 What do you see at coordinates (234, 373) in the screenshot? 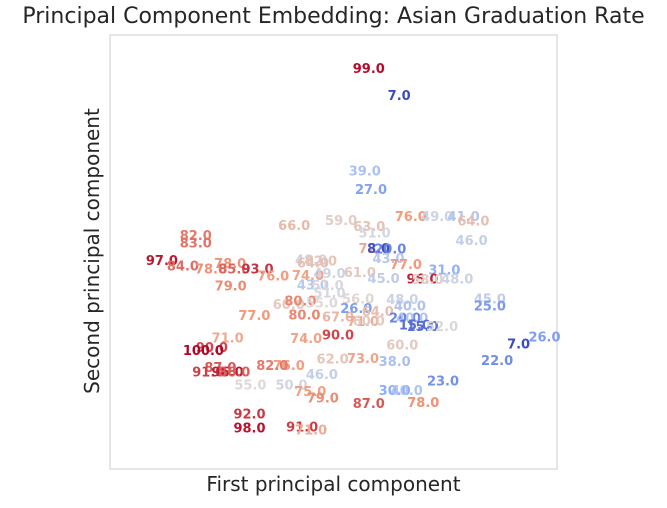
I see `point-label: 86.0` at bounding box center [234, 373].